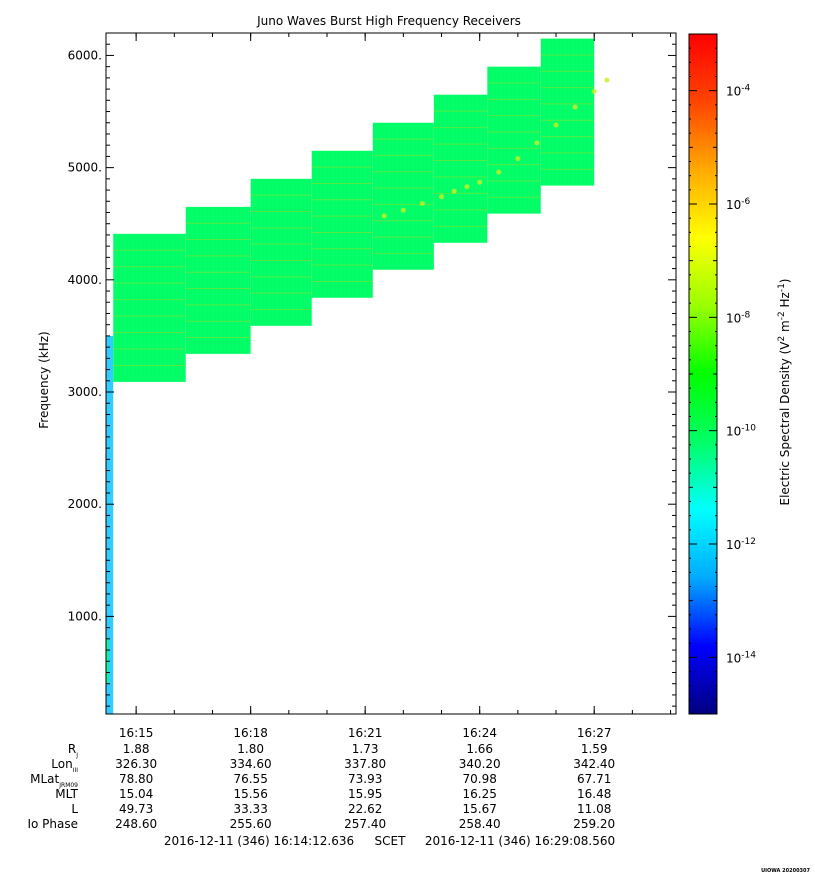 This screenshot has height=880, width=815. Describe the element at coordinates (479, 749) in the screenshot. I see `ephemeris-value: 1.66` at that location.